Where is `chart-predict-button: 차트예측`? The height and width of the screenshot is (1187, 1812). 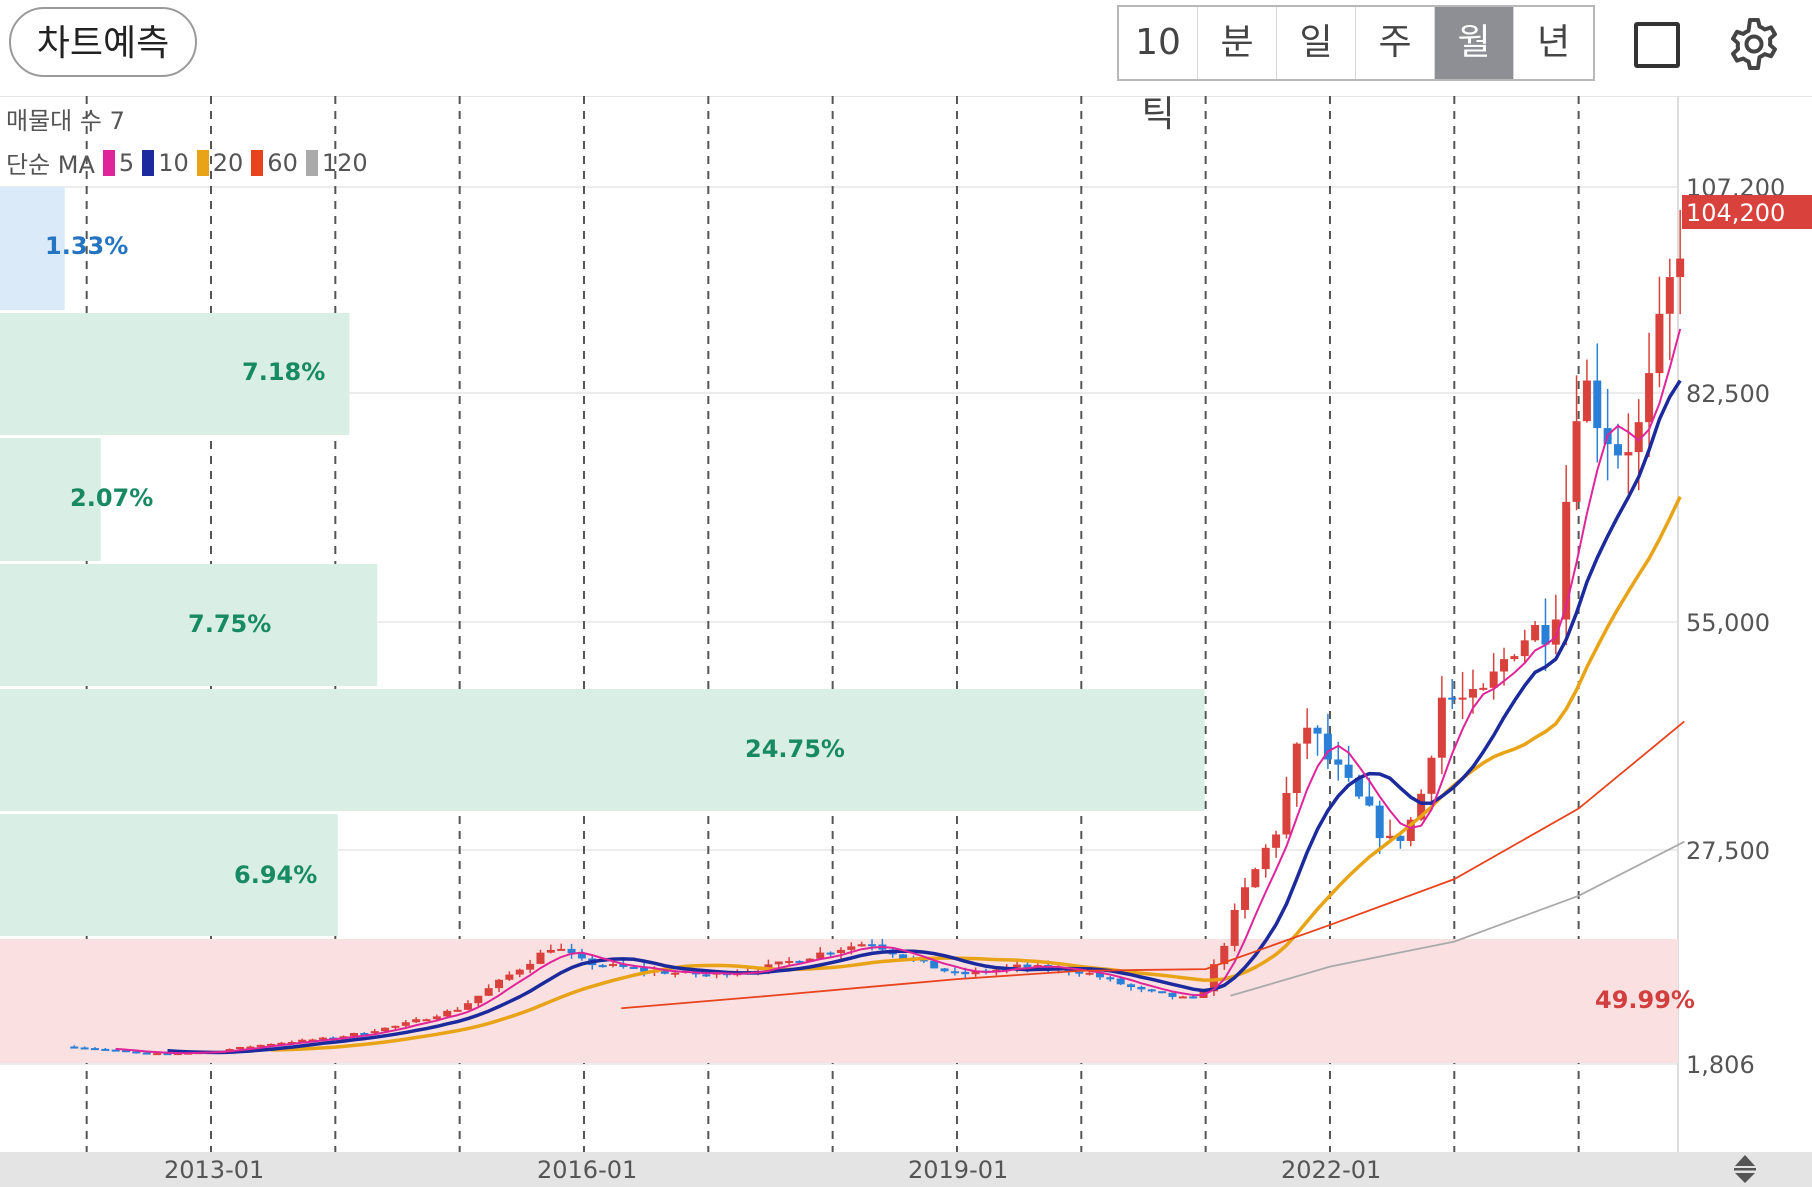
chart-predict-button: 차트예측 is located at coordinates (103, 42).